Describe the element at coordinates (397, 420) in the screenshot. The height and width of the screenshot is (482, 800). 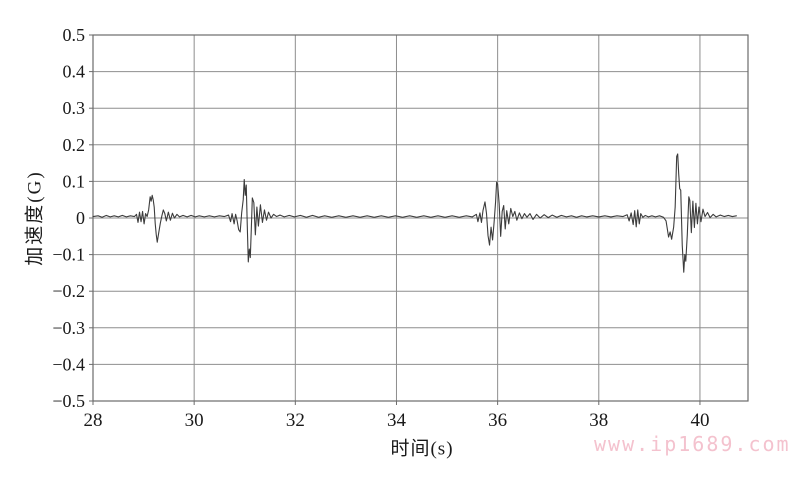
I see `x-tick-label: 34` at that location.